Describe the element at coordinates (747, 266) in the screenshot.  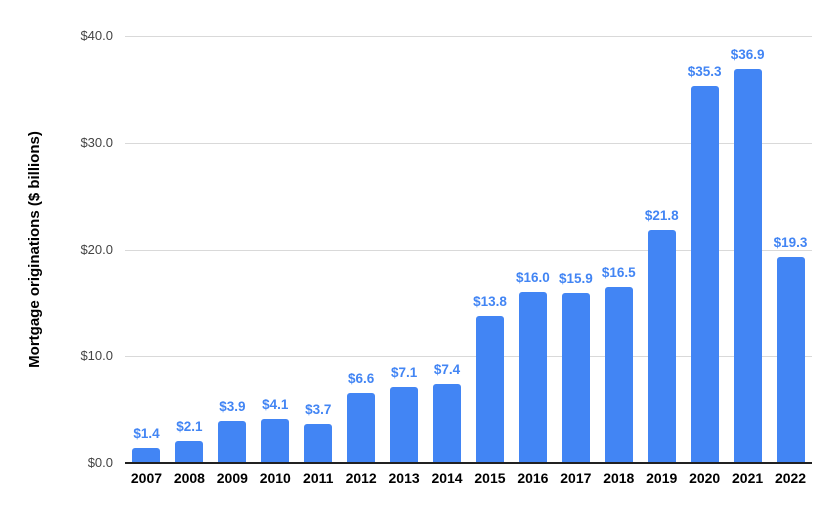
I see `bar-2021` at that location.